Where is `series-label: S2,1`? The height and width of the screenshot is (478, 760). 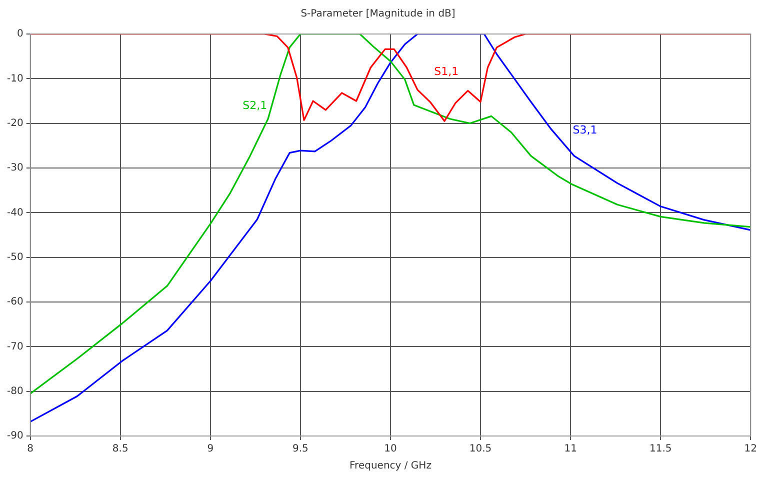
series-label: S2,1 is located at coordinates (255, 105).